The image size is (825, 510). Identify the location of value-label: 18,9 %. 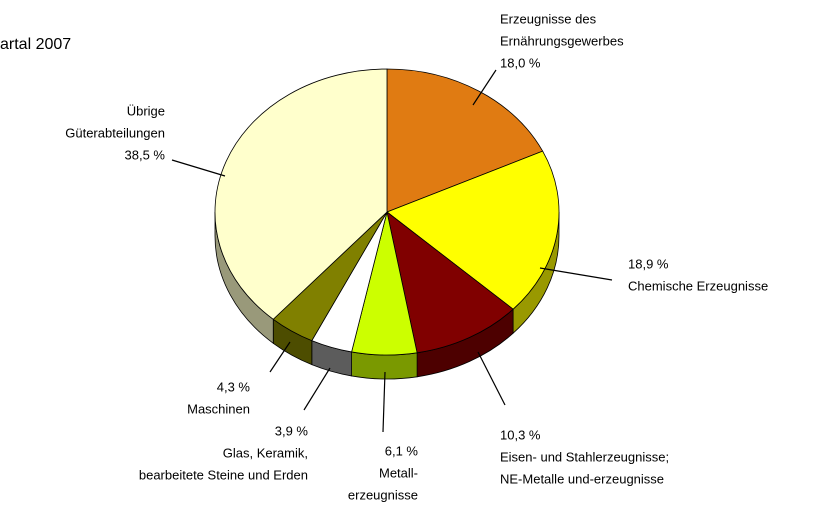
(648, 263).